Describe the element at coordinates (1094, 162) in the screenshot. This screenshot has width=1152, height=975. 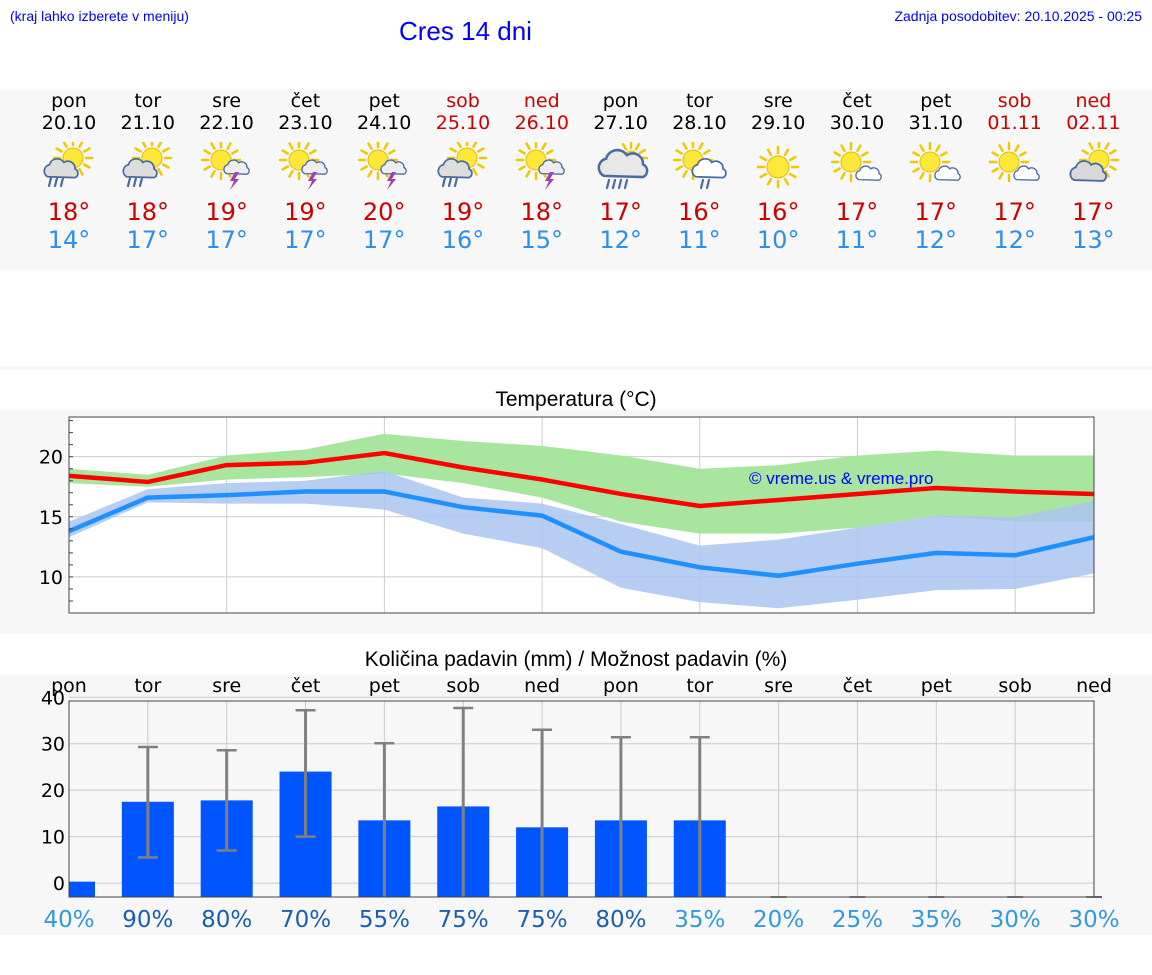
I see `sun-cloud-icon` at that location.